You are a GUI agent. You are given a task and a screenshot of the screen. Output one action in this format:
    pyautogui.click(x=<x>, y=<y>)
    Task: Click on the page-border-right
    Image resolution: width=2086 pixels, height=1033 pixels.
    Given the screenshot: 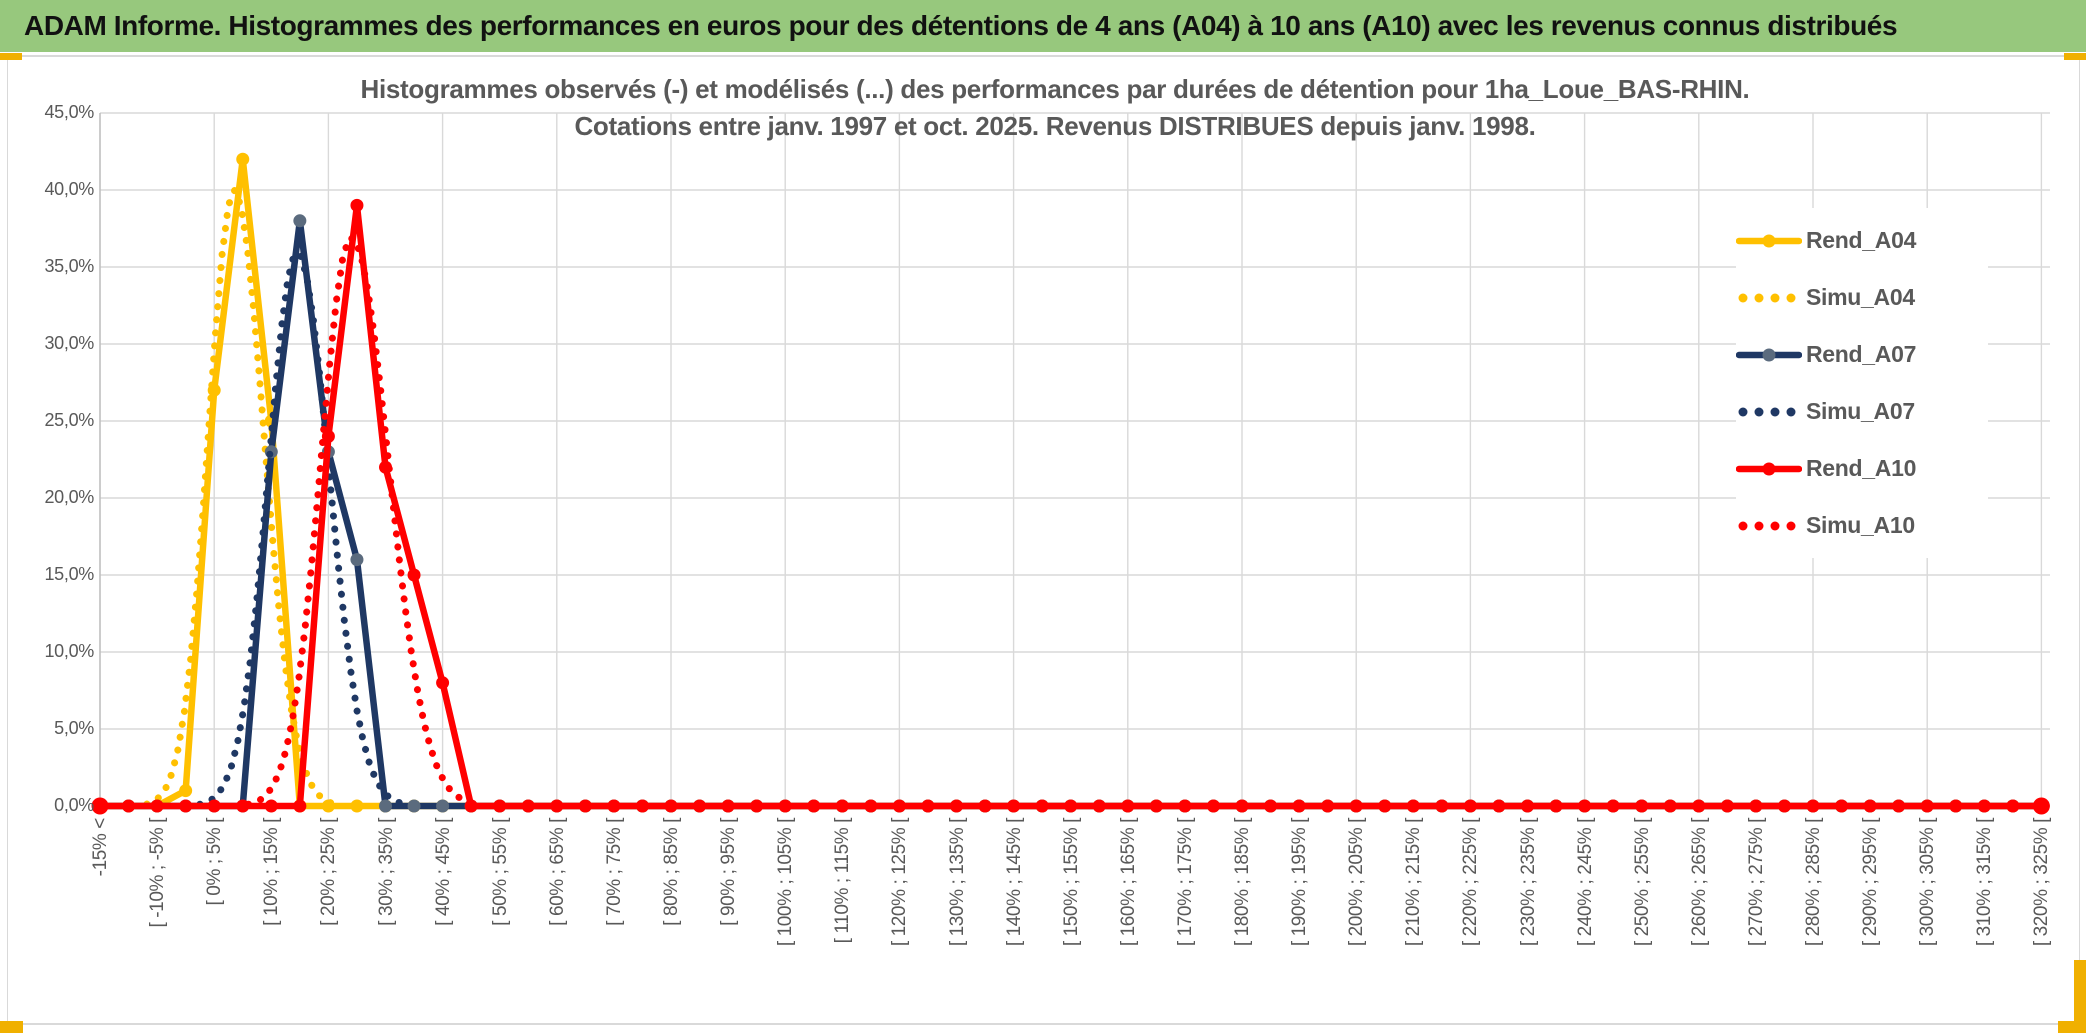 What is the action you would take?
    pyautogui.click(x=2079, y=541)
    